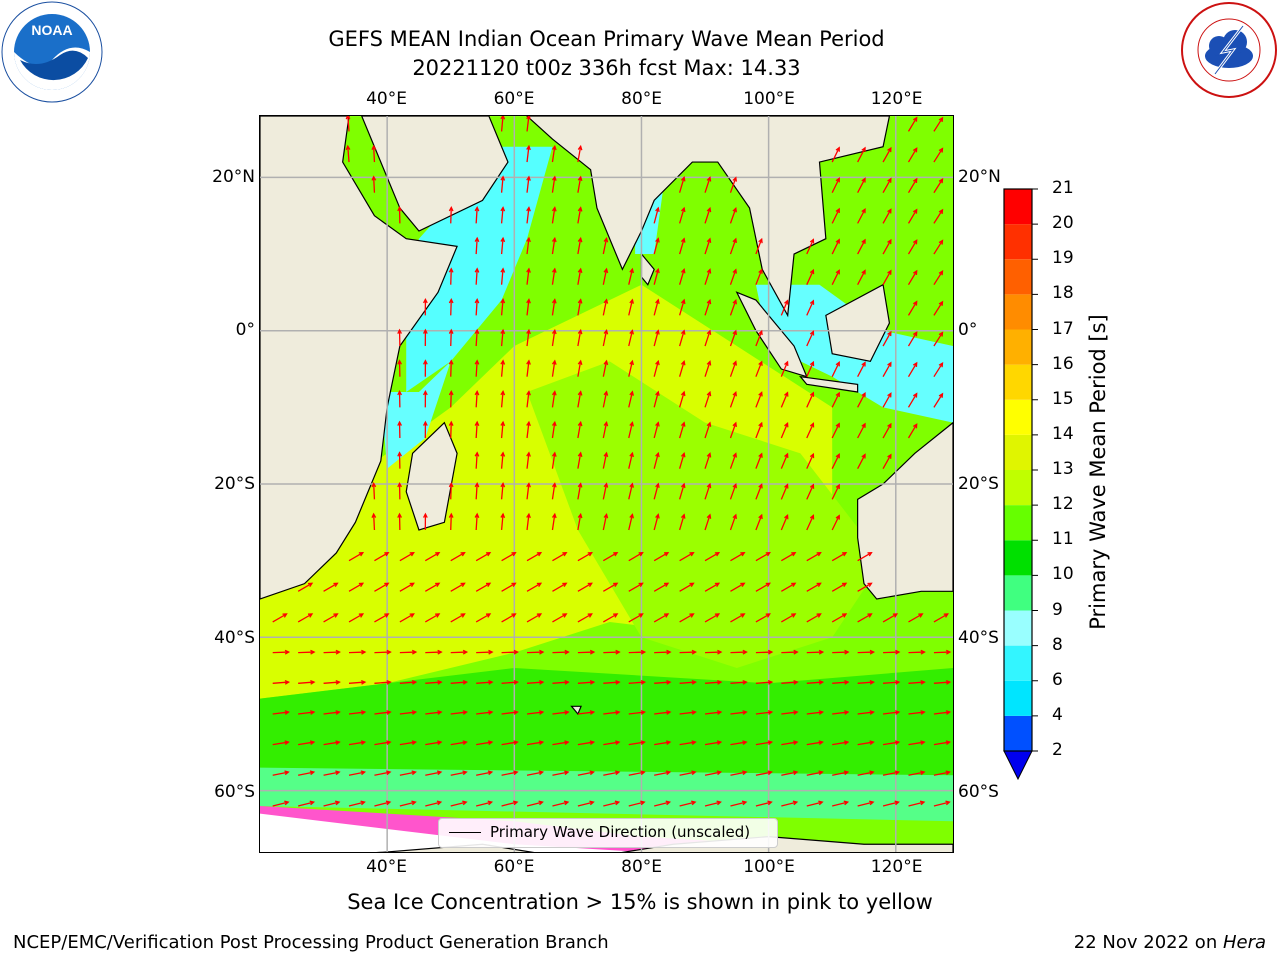 The image size is (1280, 960). I want to click on colorbar-tick-label: 4, so click(1057, 714).